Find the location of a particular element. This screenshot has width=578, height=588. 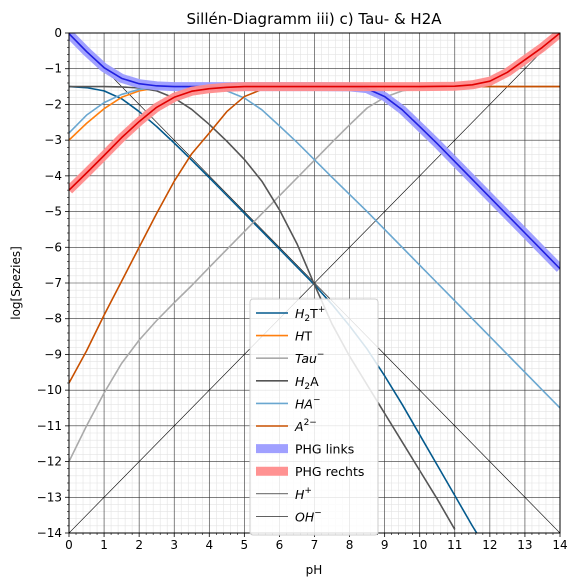

y-tick-label: −2 is located at coordinates (53, 104).